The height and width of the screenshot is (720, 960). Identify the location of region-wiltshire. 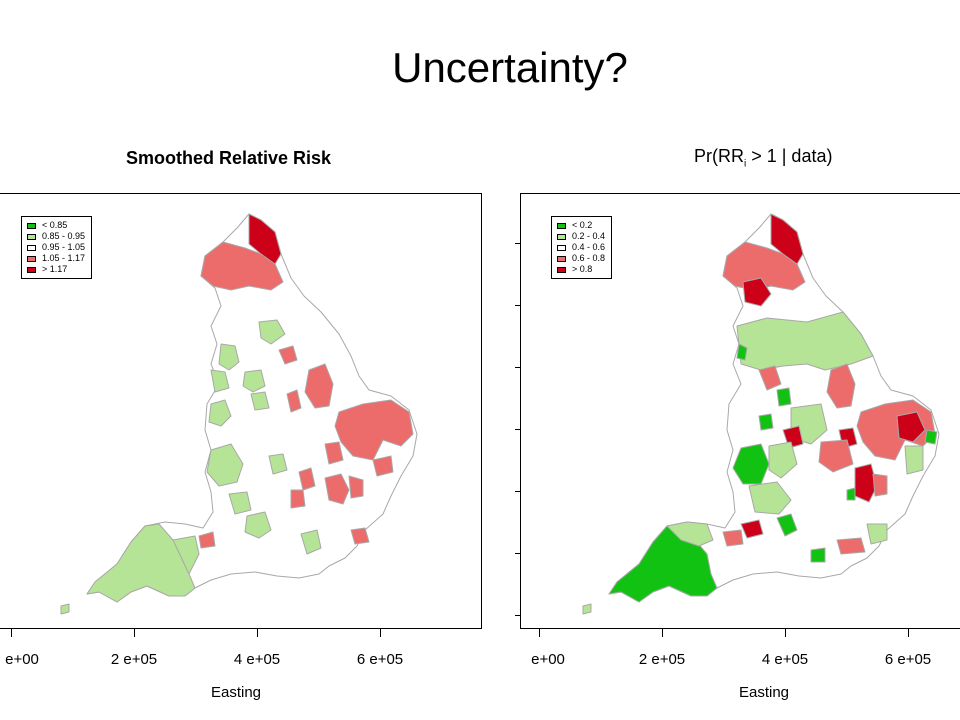
(258, 525).